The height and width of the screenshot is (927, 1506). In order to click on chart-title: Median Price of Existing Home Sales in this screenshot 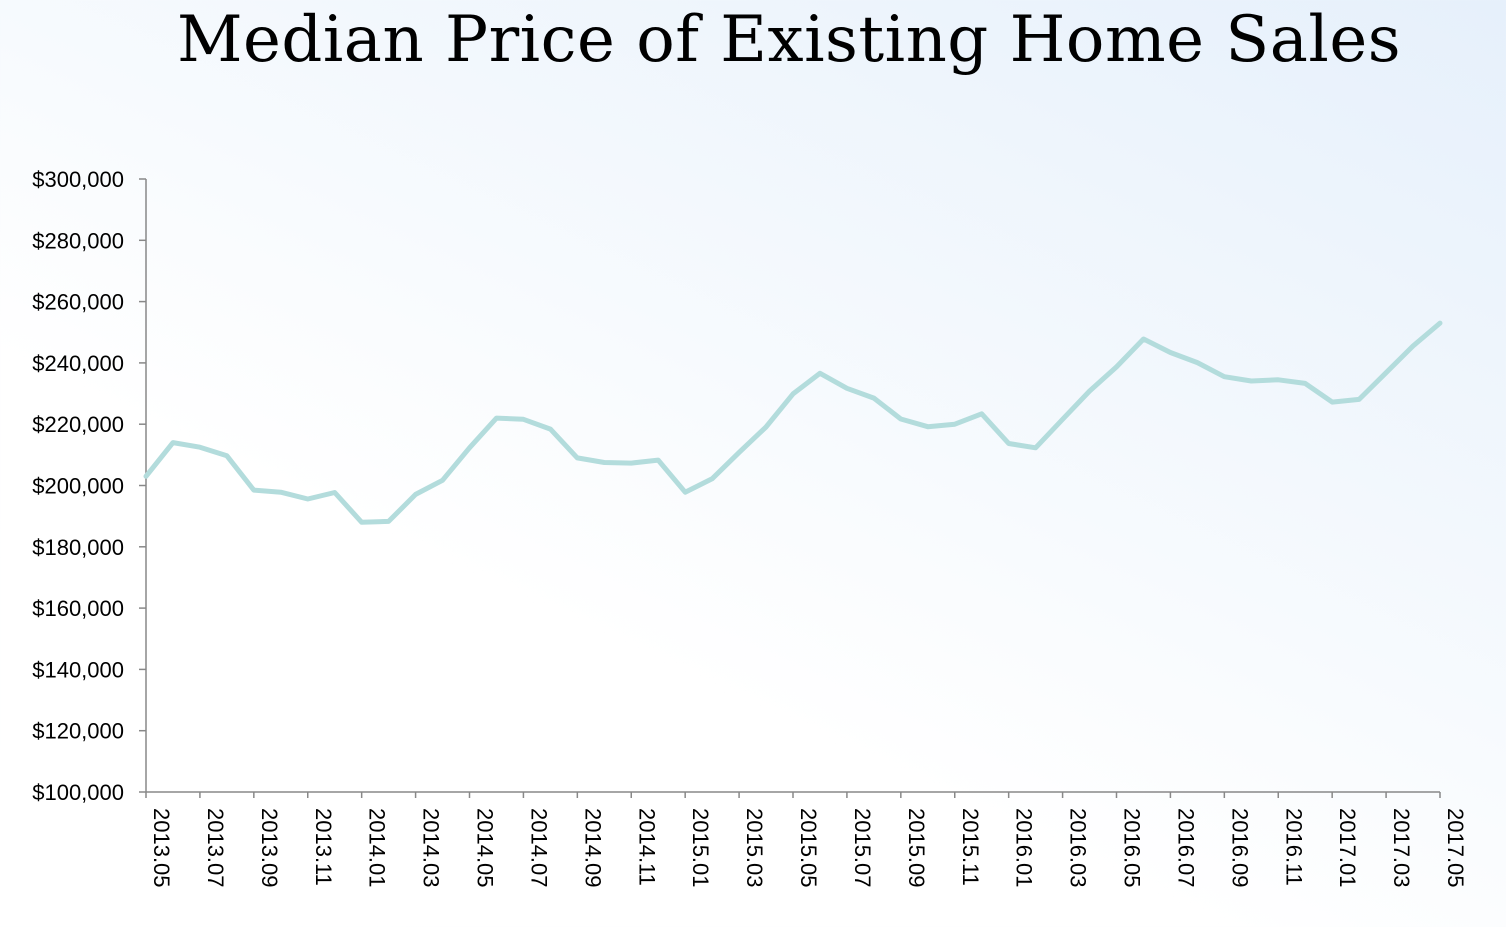, I will do `click(789, 40)`.